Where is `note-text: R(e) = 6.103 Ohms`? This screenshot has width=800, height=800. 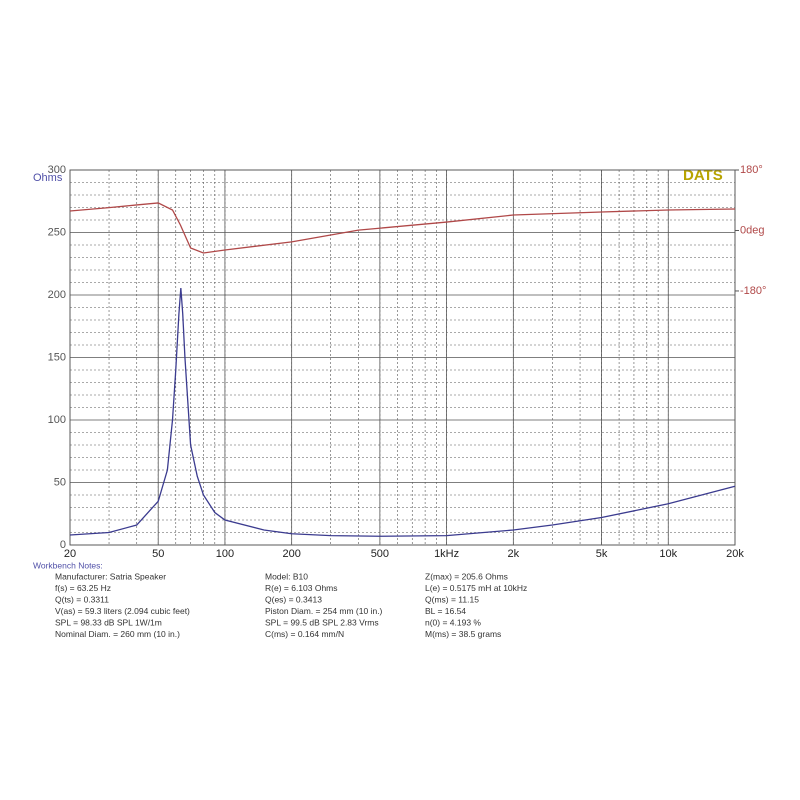 note-text: R(e) = 6.103 Ohms is located at coordinates (301, 588).